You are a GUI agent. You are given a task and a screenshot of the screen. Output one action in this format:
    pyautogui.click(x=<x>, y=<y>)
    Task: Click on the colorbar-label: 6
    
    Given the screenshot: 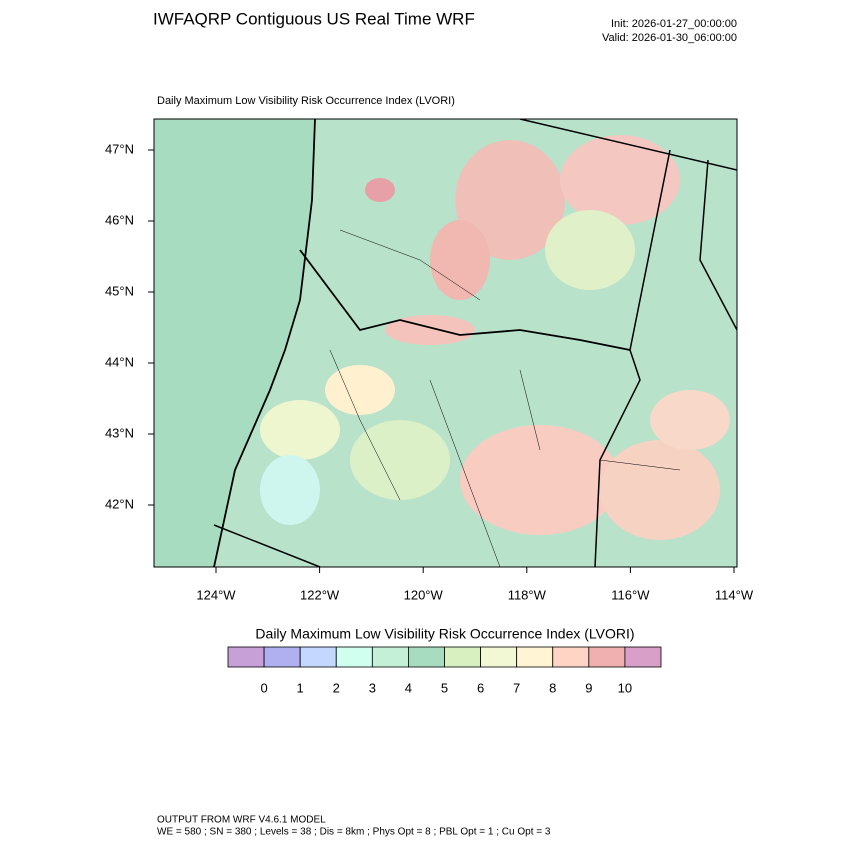 What is the action you would take?
    pyautogui.click(x=480, y=687)
    